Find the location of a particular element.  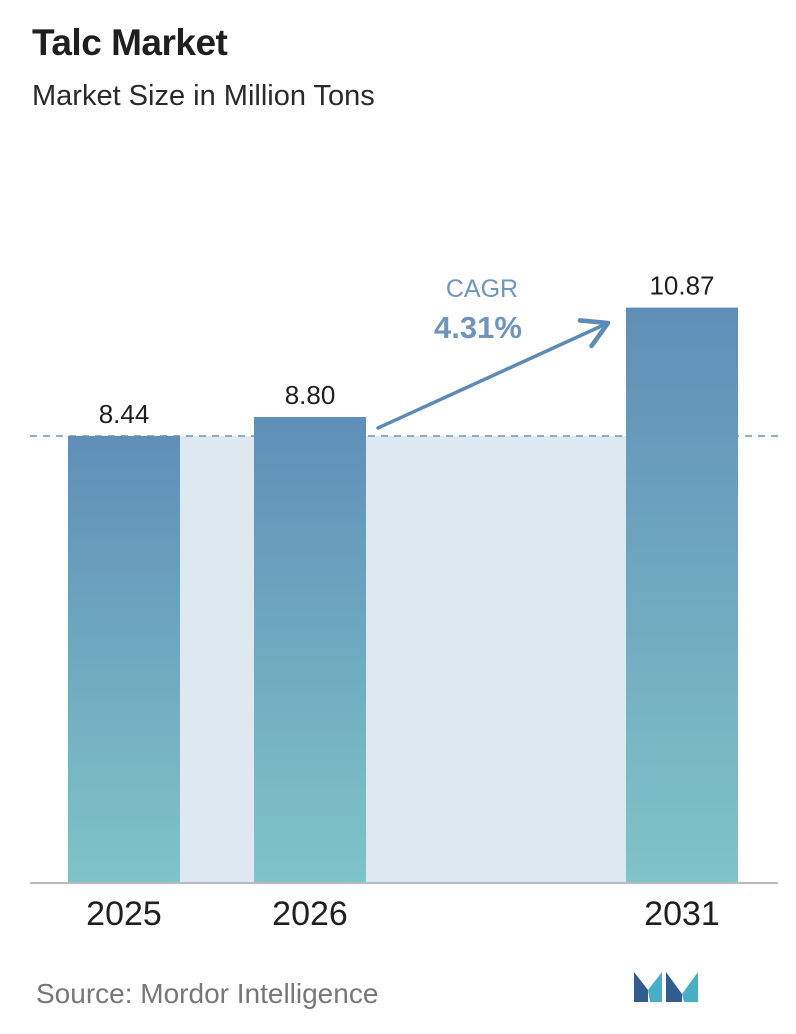

logo-shape-right is located at coordinates (674, 987).